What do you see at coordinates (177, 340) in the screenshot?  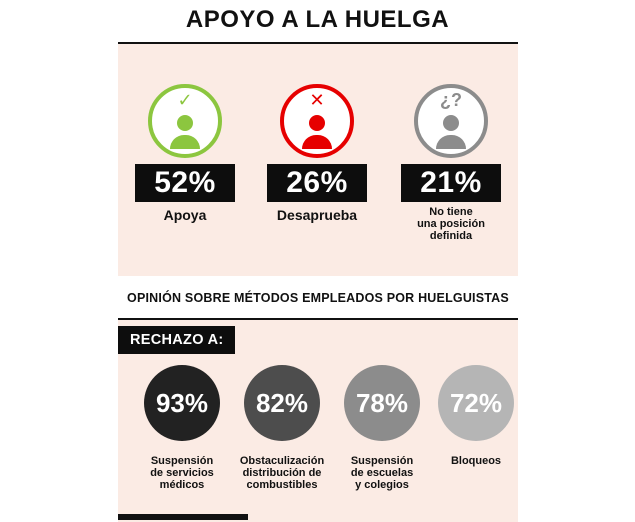 I see `rechazo-tag: RECHAZO A:` at bounding box center [177, 340].